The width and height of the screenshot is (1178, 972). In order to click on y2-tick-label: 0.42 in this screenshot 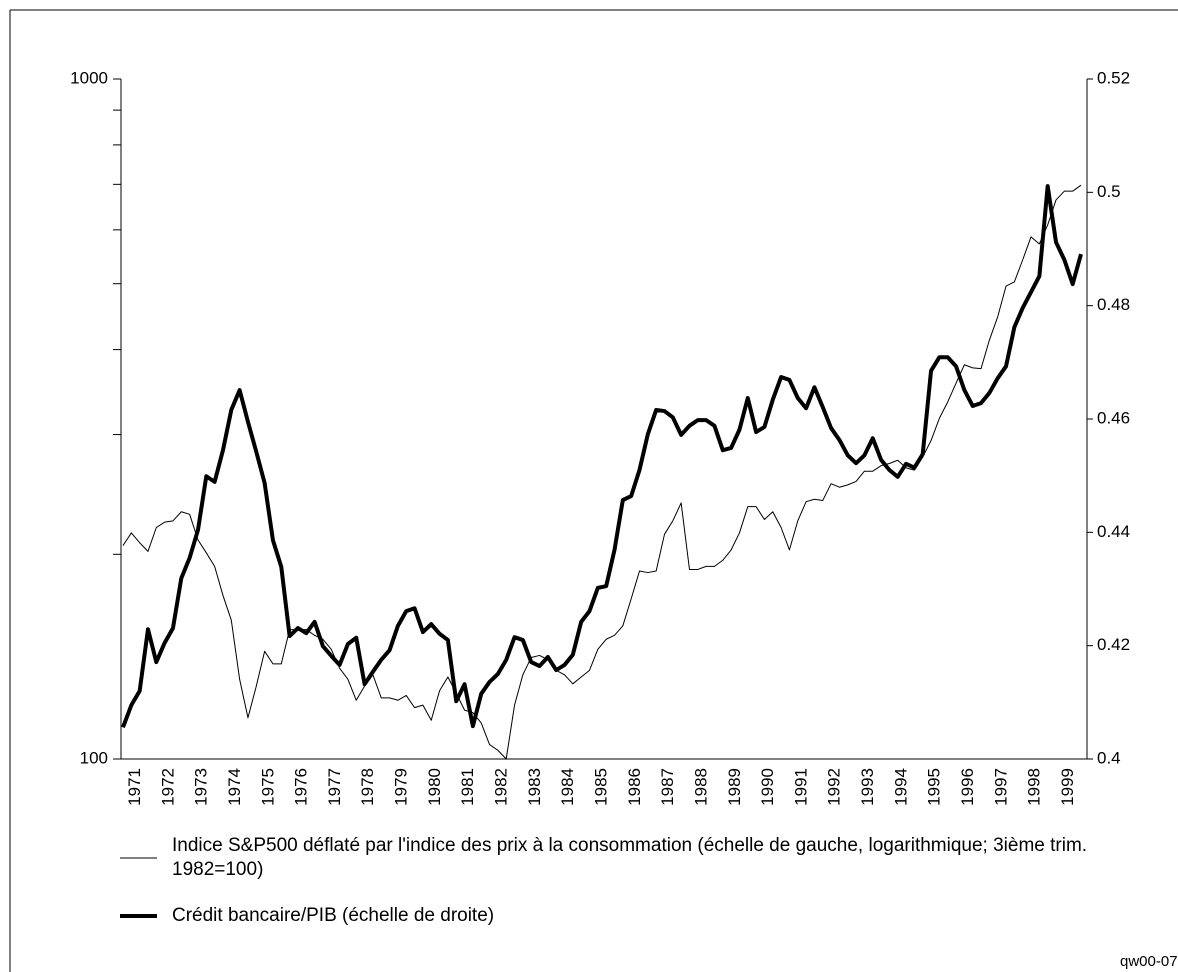, I will do `click(1113, 644)`.